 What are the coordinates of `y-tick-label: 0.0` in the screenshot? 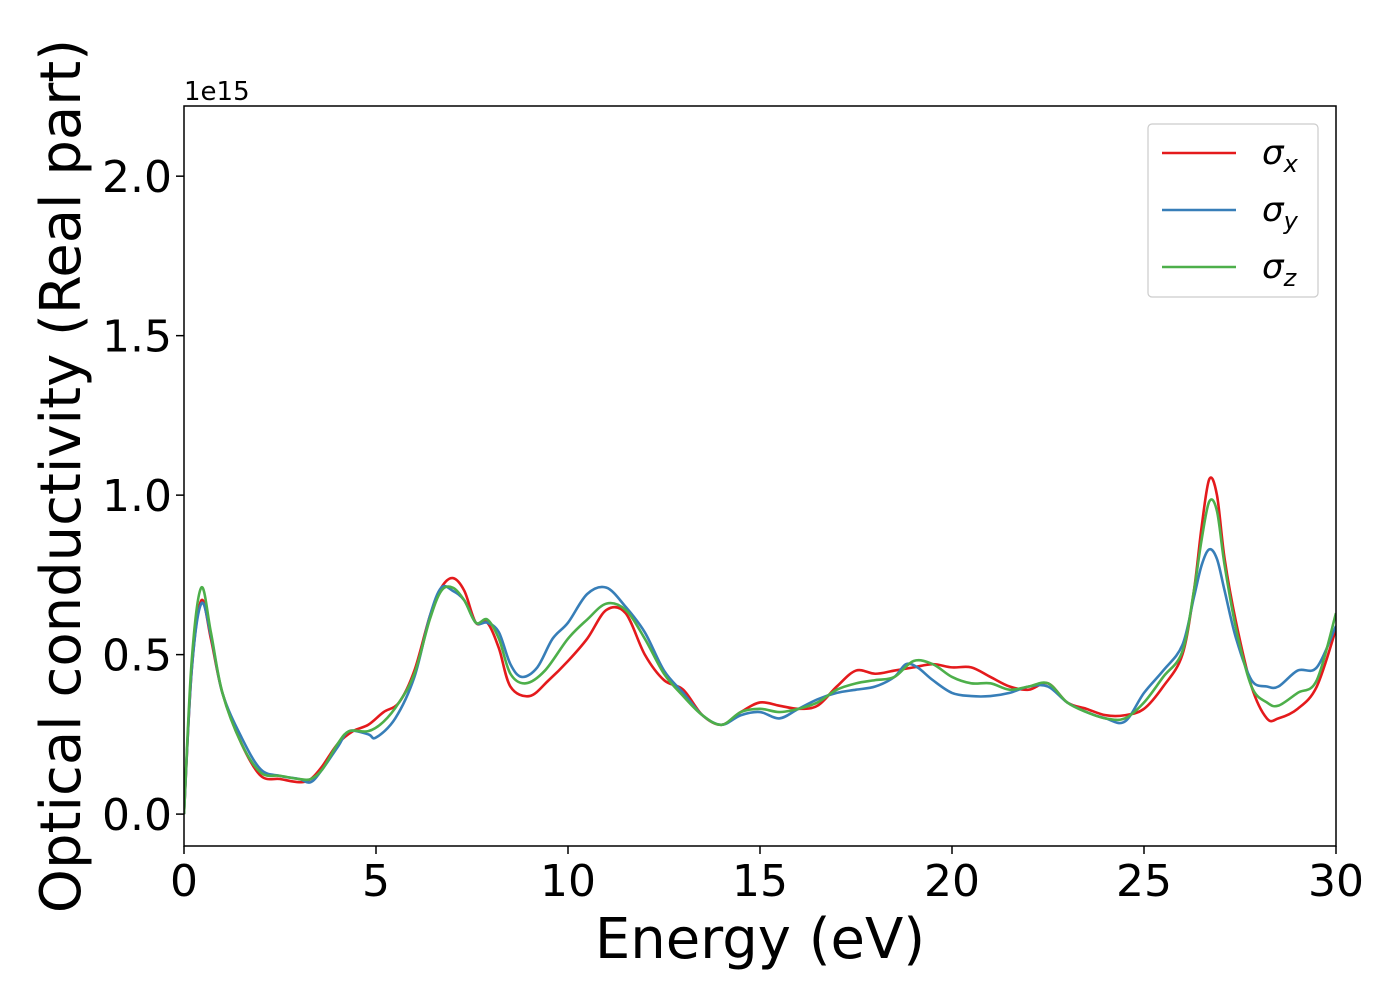 It's located at (137, 815).